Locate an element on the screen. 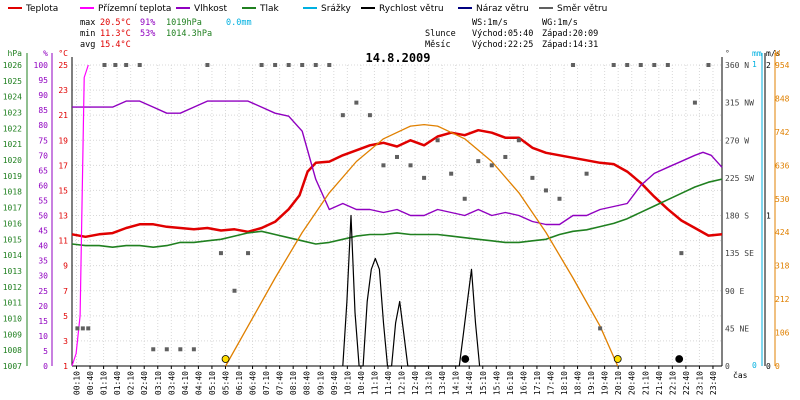  x-tick-label-1: 00:40 is located at coordinates (90, 383).